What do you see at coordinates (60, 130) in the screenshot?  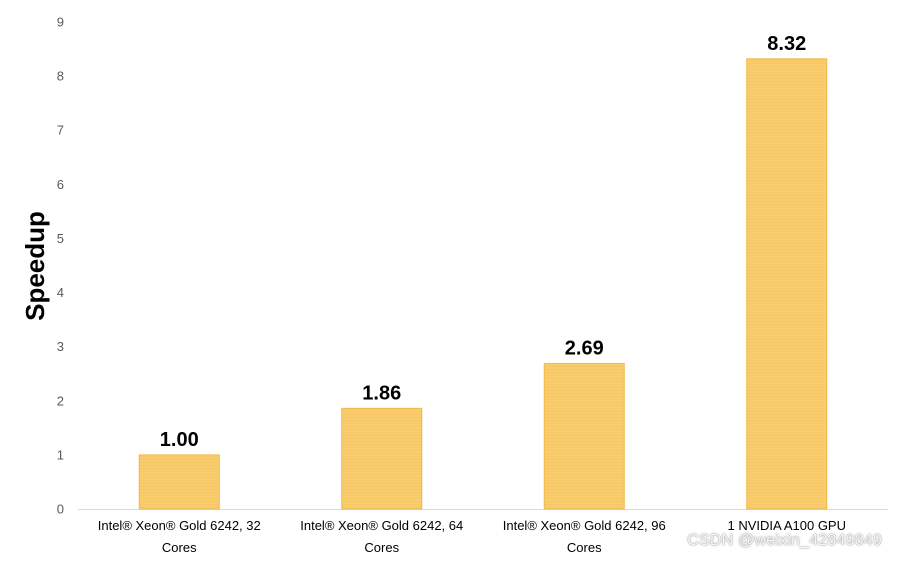 I see `y-tick-label: 7` at bounding box center [60, 130].